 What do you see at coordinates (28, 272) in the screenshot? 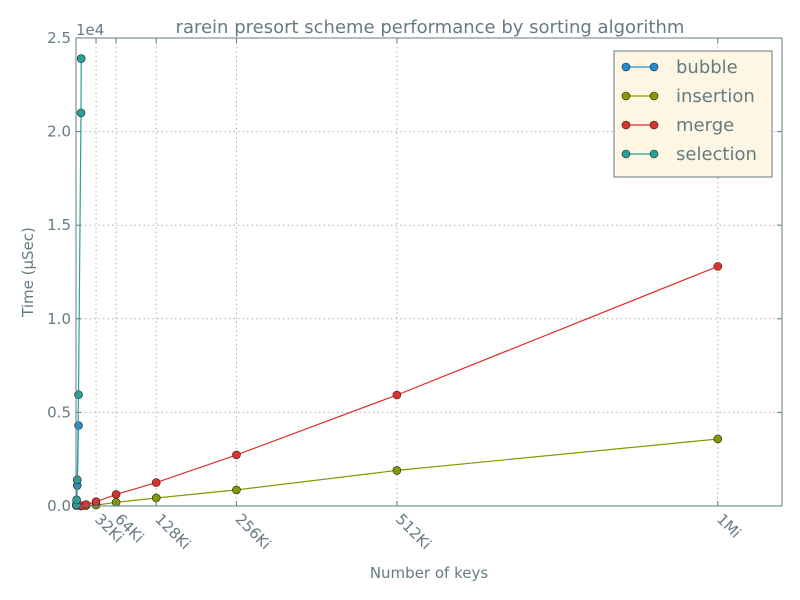
I see `y-axis-label: Time (µSec)` at bounding box center [28, 272].